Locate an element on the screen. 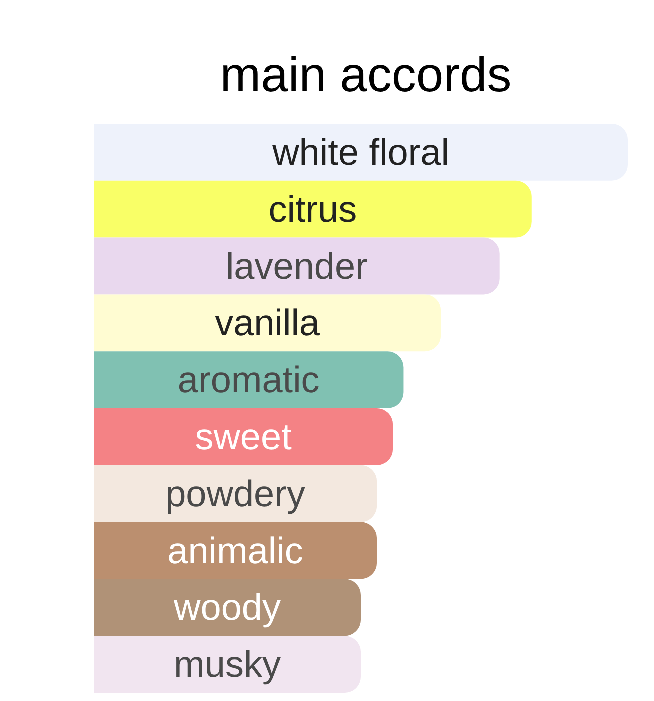 This screenshot has width=654, height=701. y-tick-label: sweet is located at coordinates (244, 437).